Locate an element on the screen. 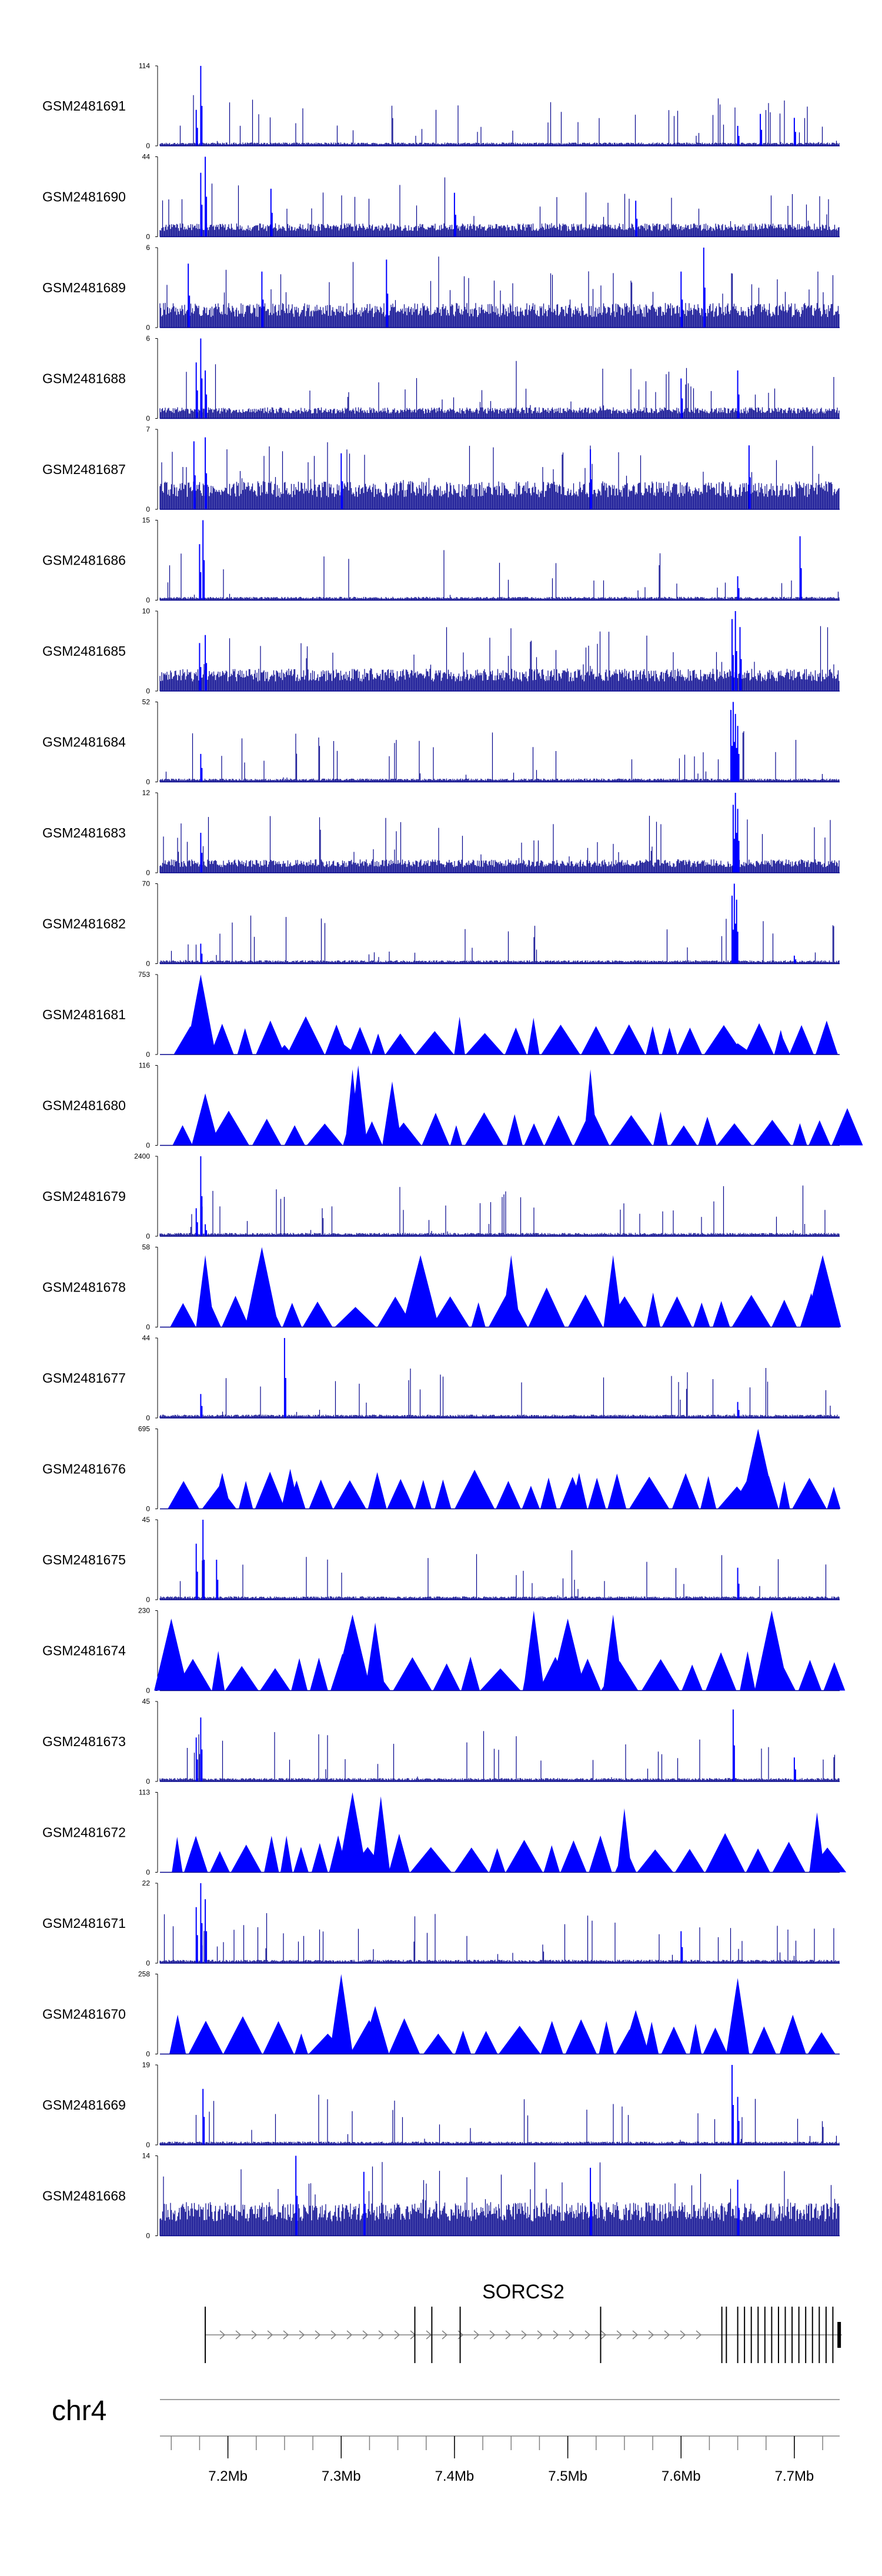 This screenshot has width=882, height=2576. track-ymax: 12 is located at coordinates (146, 793).